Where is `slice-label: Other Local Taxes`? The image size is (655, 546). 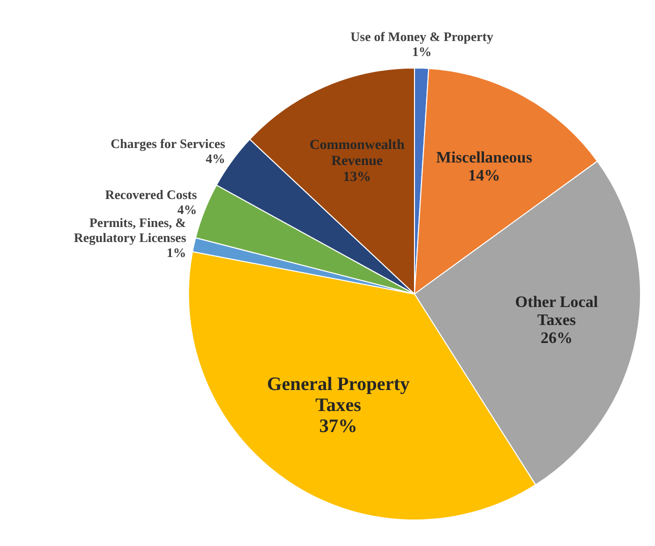
slice-label: Other Local Taxes is located at coordinates (557, 312).